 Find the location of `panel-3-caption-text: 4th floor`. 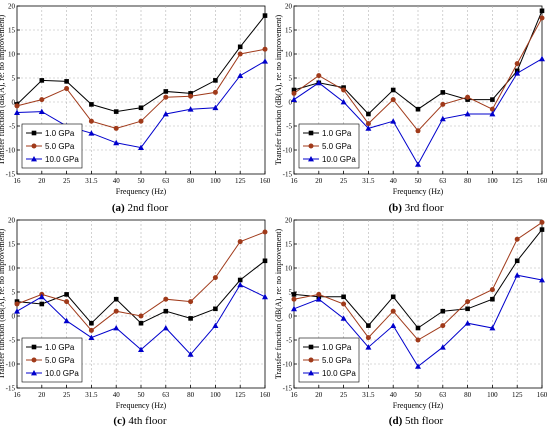

panel-3-caption-text: 4th floor is located at coordinates (146, 421).